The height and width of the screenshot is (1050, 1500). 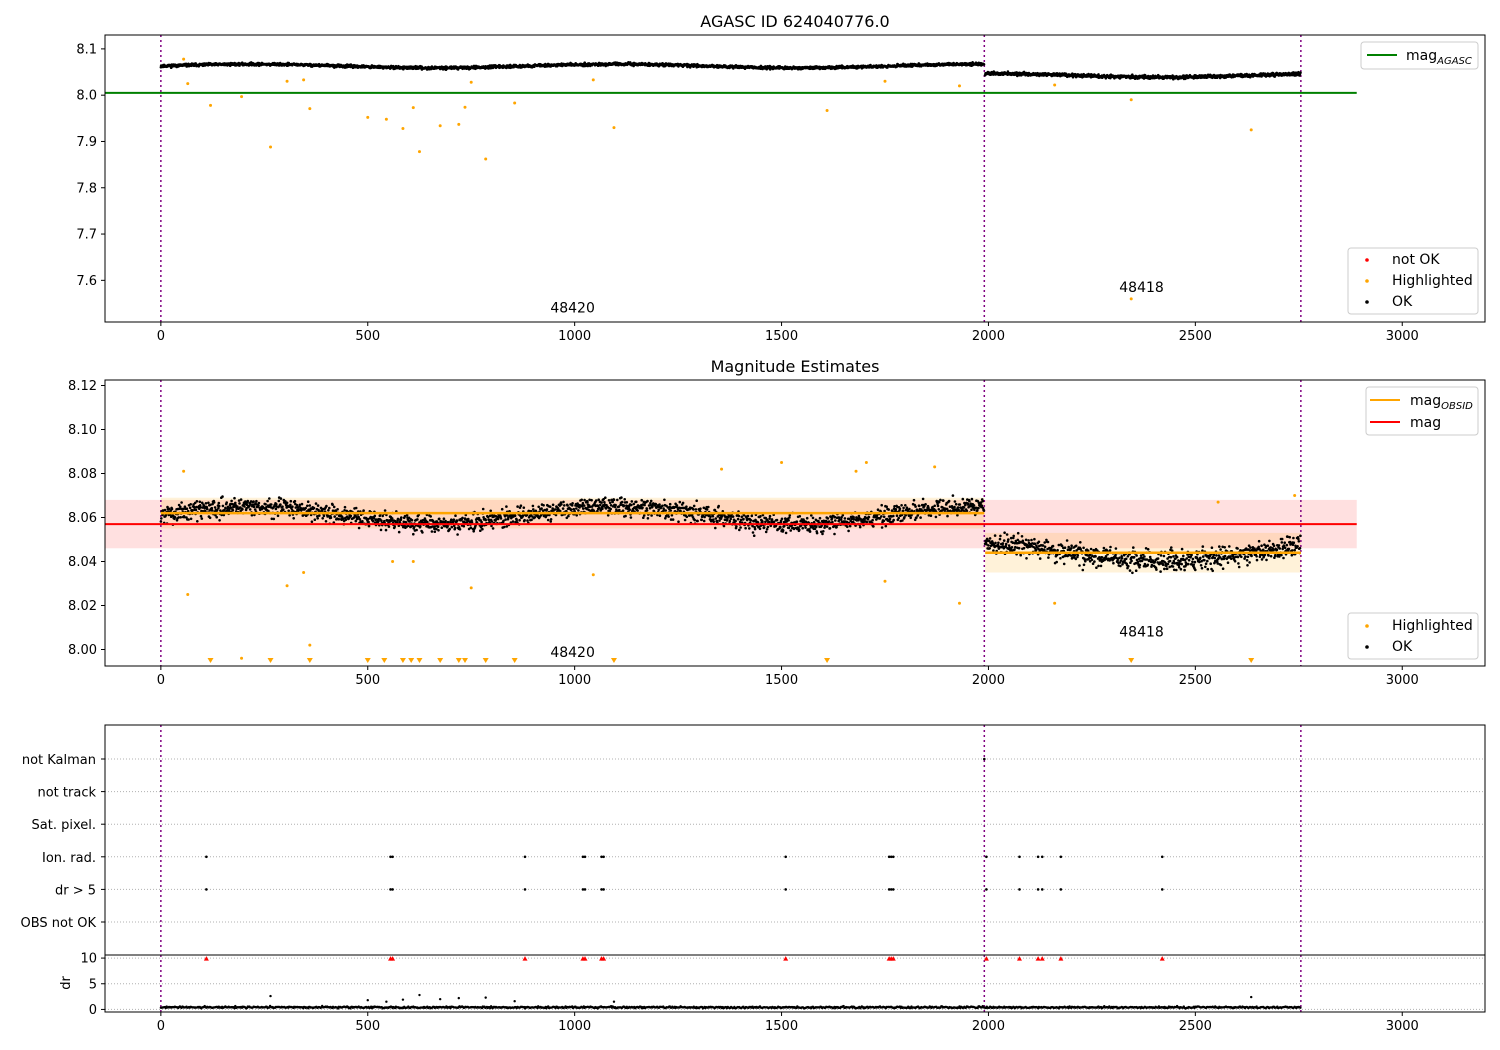 What do you see at coordinates (988, 336) in the screenshot?
I see `x-tick-label: 2000` at bounding box center [988, 336].